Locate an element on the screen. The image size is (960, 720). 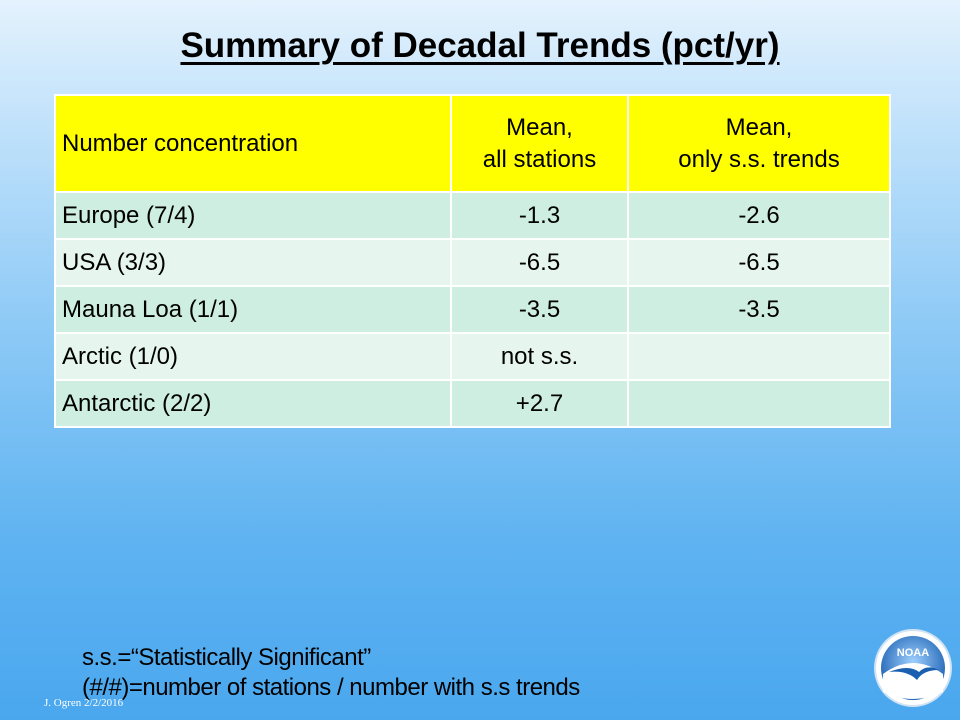
header-mean-ss-trends: Mean, only s.s. trends is located at coordinates (759, 143).